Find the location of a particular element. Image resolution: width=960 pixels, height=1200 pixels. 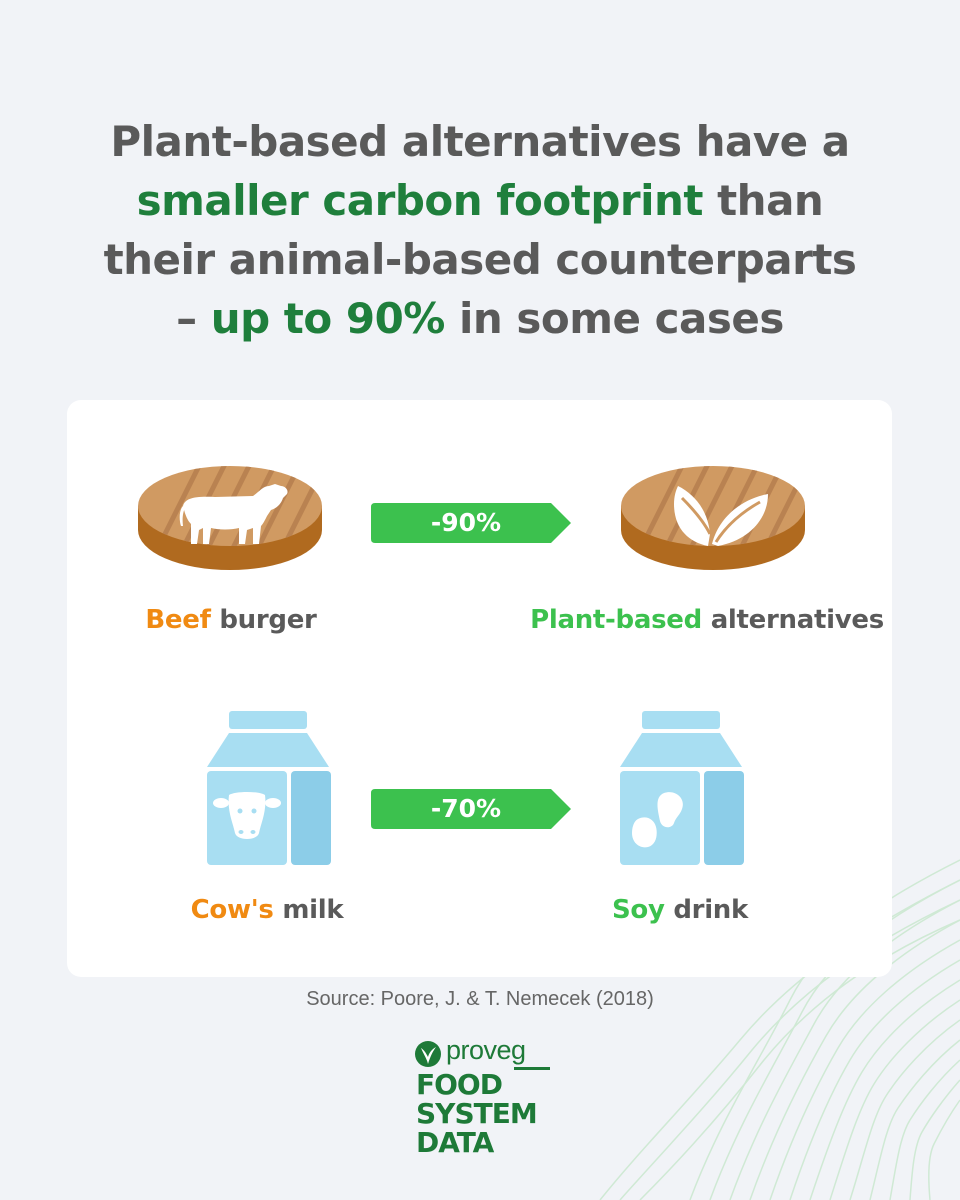

source-citation: Source: Poore, J. & T. Nemecek (2018) is located at coordinates (480, 999).